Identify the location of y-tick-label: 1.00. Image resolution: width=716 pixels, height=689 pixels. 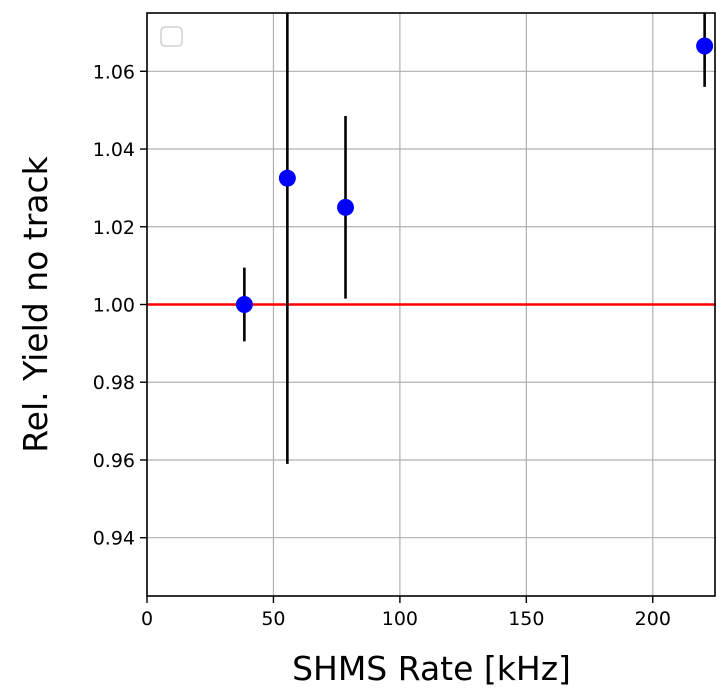
(114, 306).